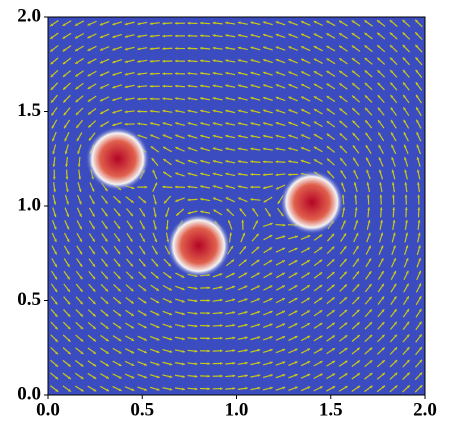 The width and height of the screenshot is (449, 439). What do you see at coordinates (29, 204) in the screenshot?
I see `y-tick-label: 1.0` at bounding box center [29, 204].